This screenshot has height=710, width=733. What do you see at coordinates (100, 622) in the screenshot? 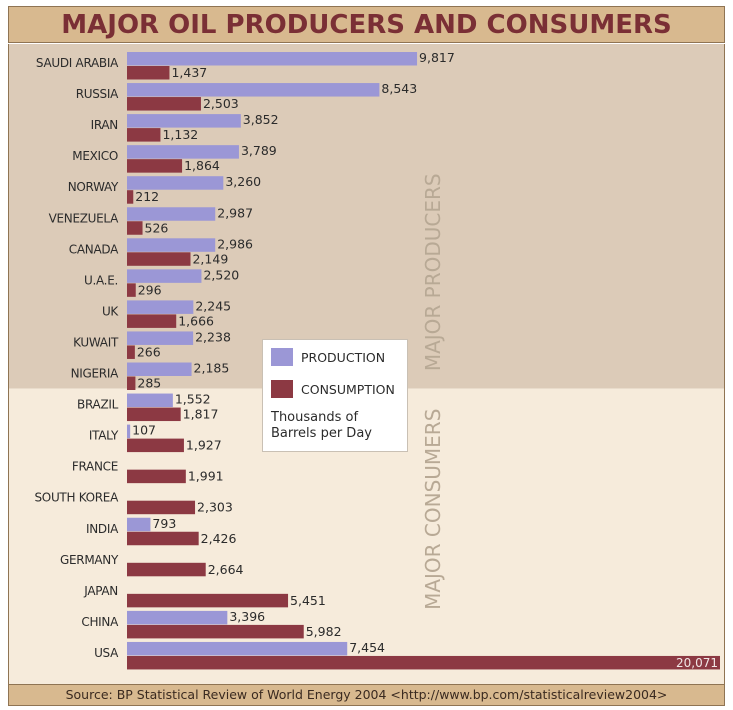
I see `category-label: CHINA` at bounding box center [100, 622].